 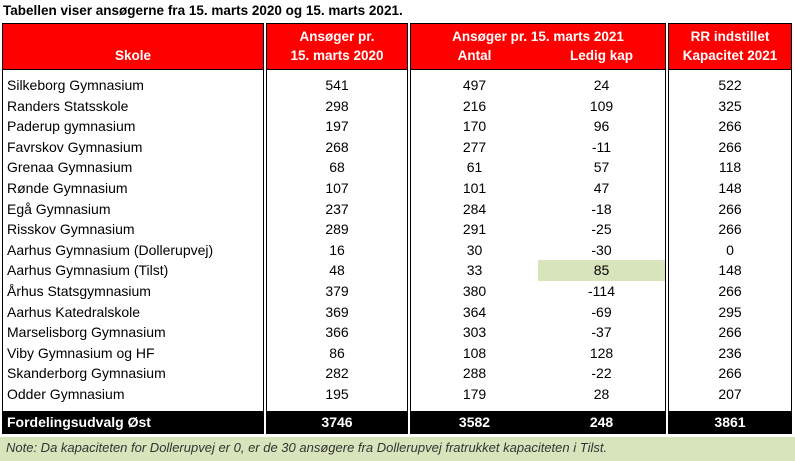 What do you see at coordinates (538, 36) in the screenshot?
I see `applicants-2021-header-line1: Ansøger pr. 15. marts 2021` at bounding box center [538, 36].